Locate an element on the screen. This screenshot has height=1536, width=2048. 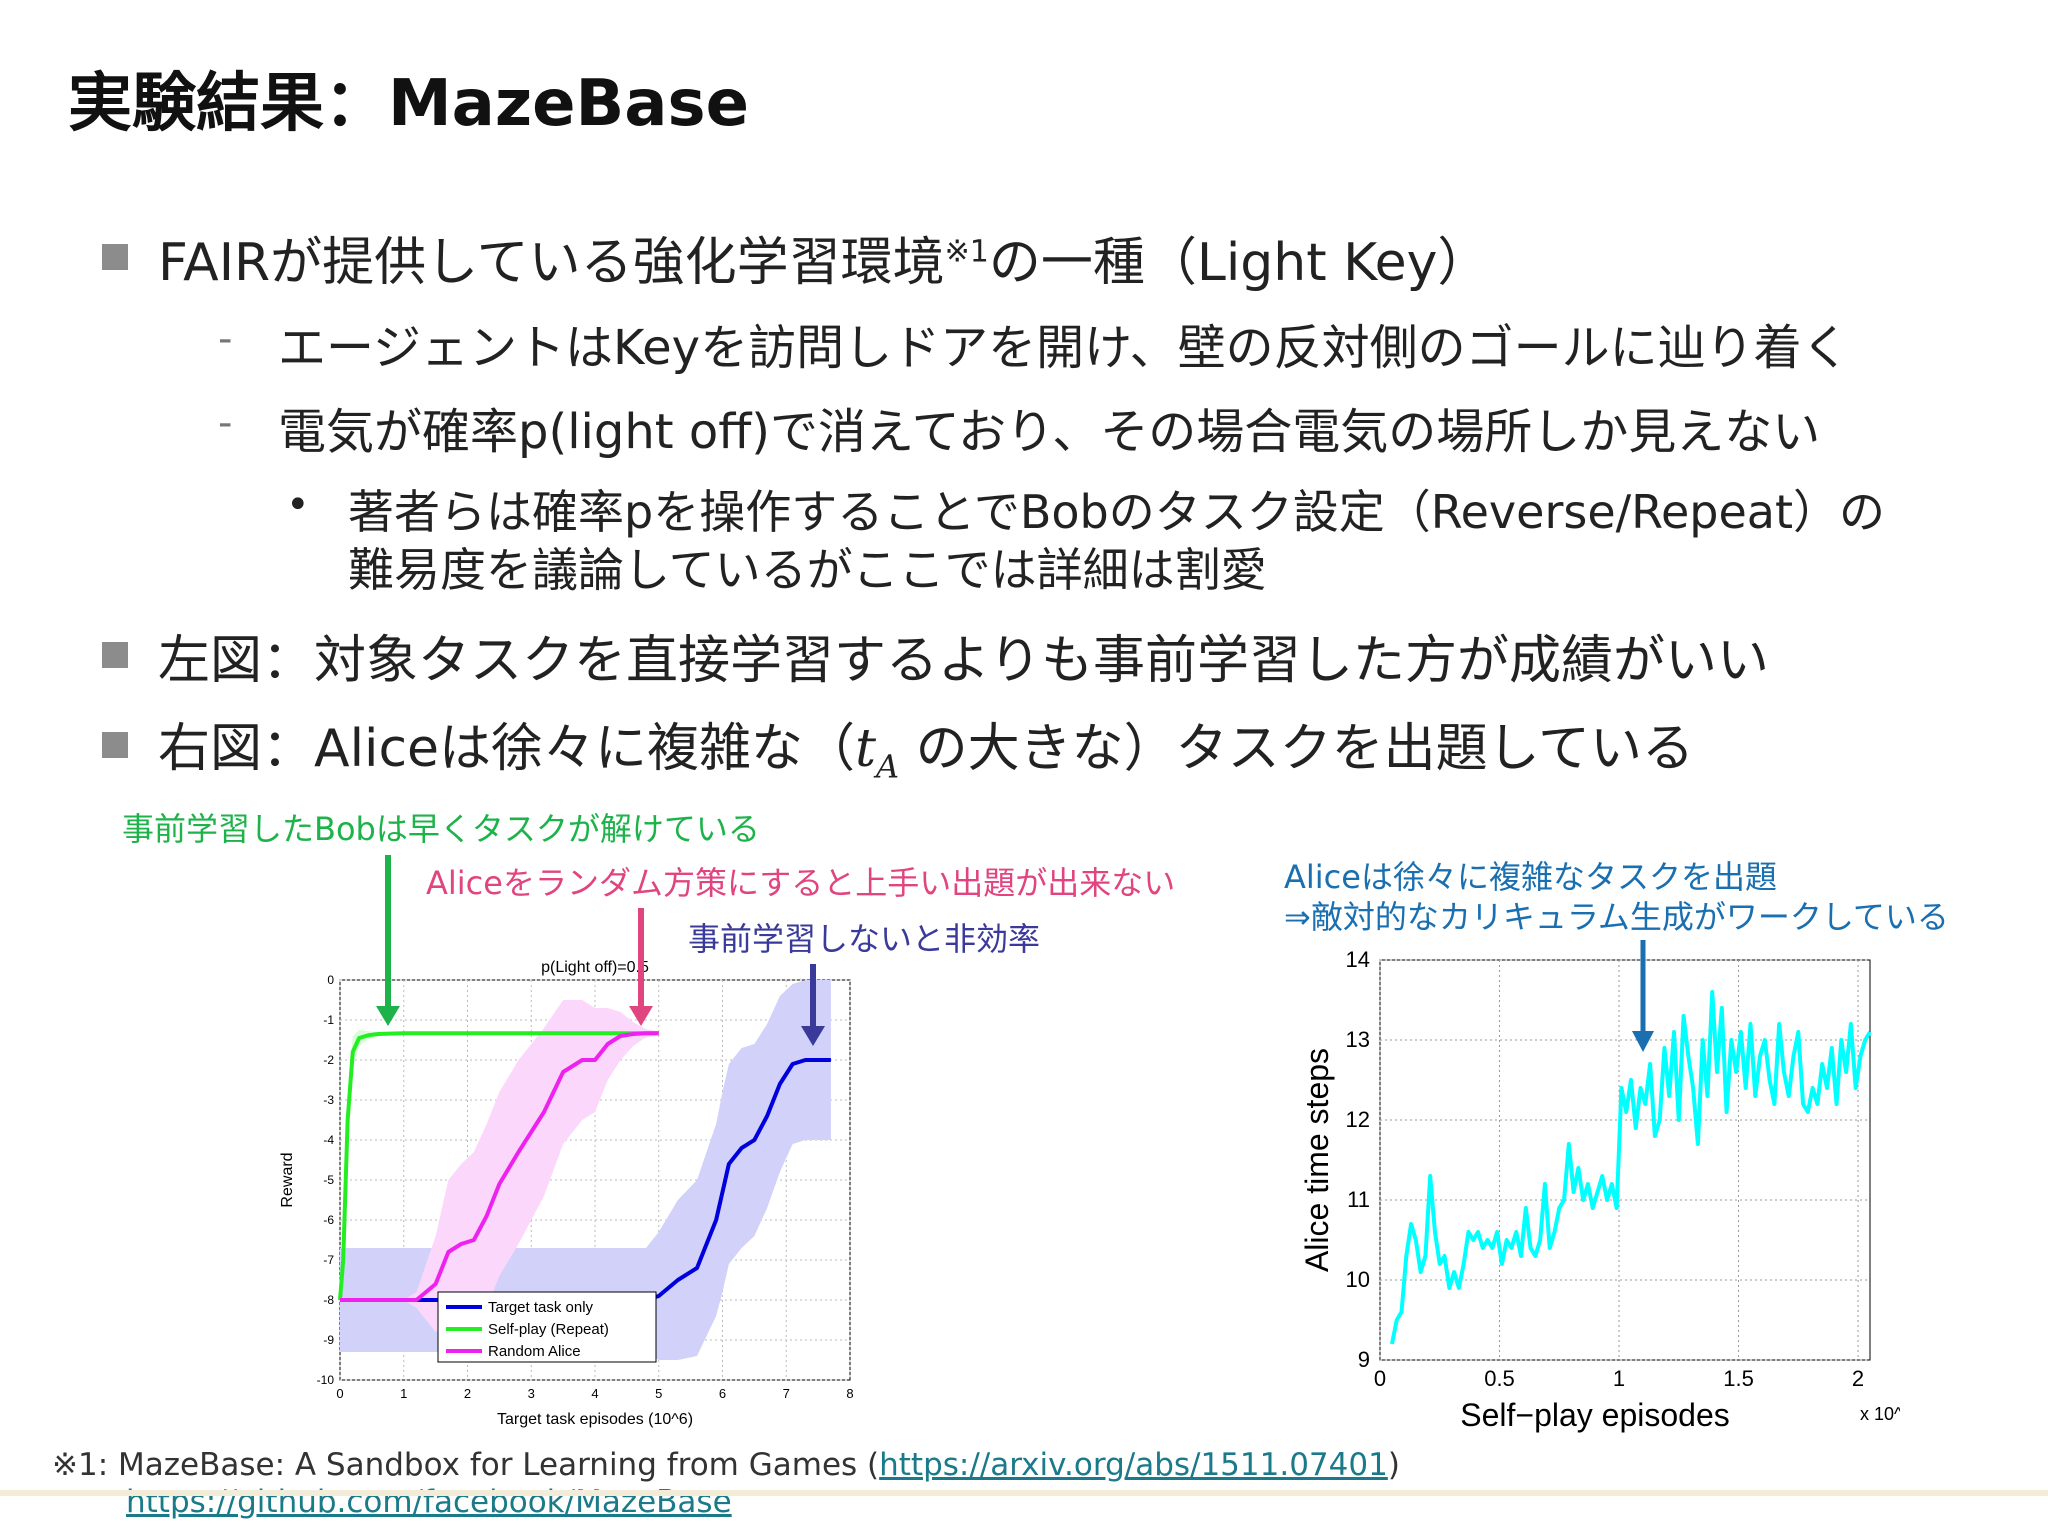
y-tick-label: 10 is located at coordinates (1358, 1279).